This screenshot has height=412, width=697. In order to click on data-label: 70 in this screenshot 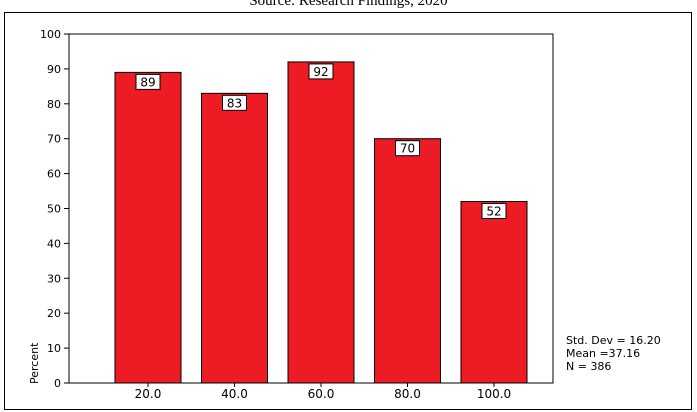, I will do `click(407, 149)`.